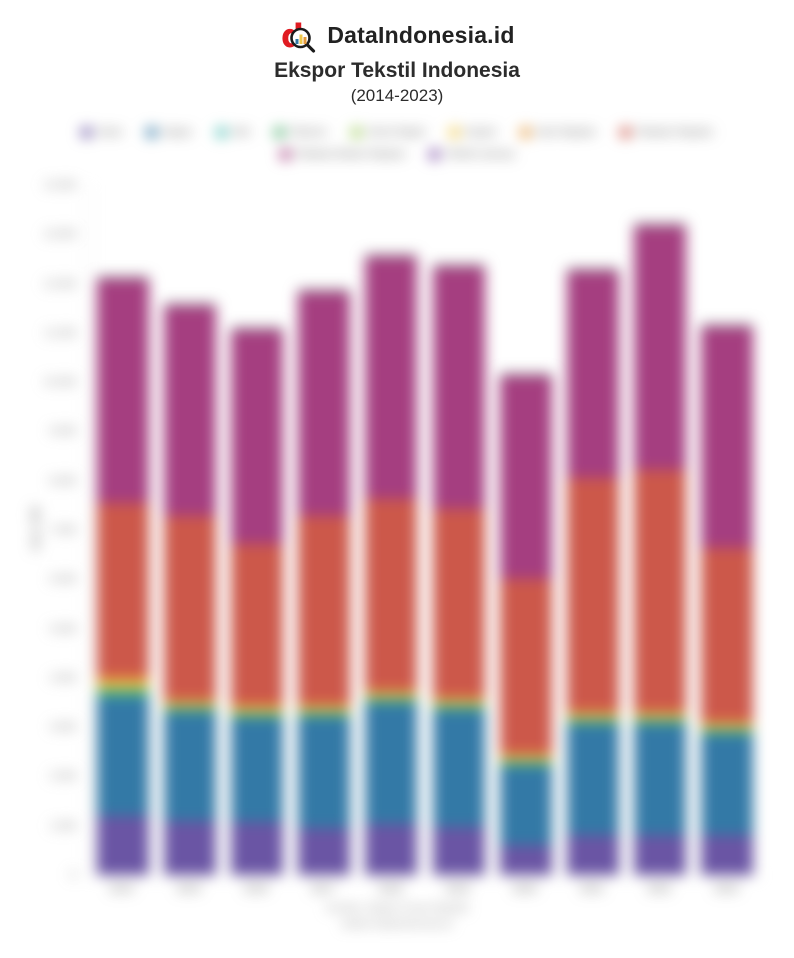 The width and height of the screenshot is (794, 958). I want to click on segment-2022-serat-stapel, so click(660, 719).